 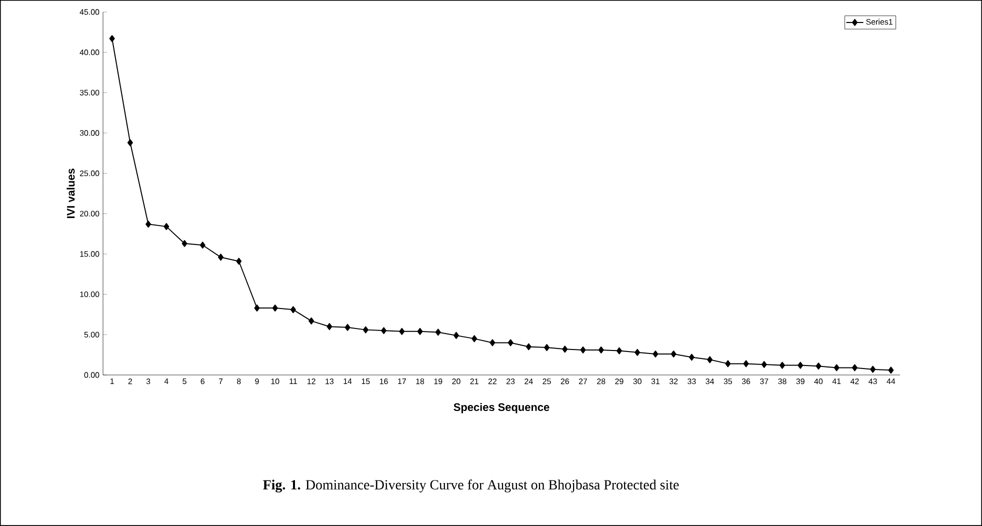 What do you see at coordinates (471, 486) in the screenshot?
I see `text: Fig. 1. Dominance-Diversity Curve for August on Bhojbasa Protected site` at bounding box center [471, 486].